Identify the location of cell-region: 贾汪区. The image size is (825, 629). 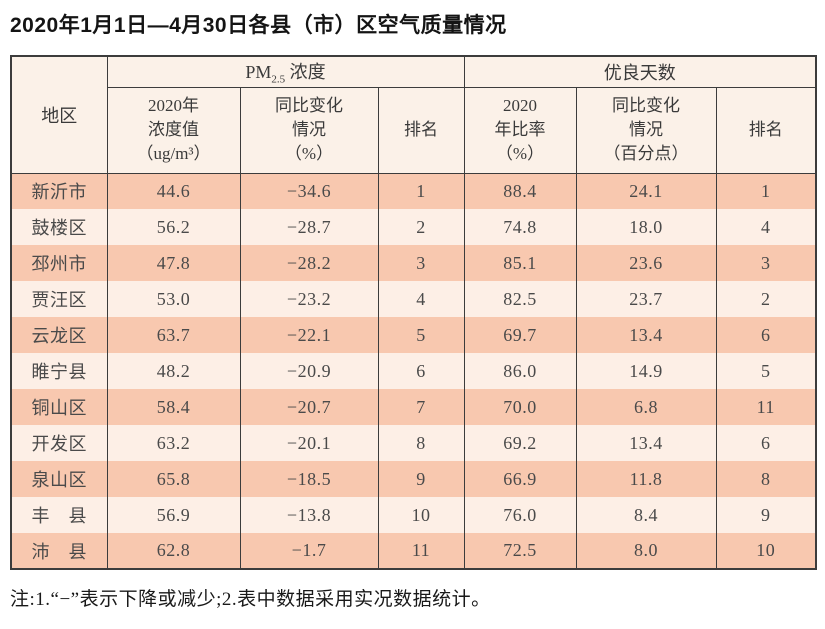
(59, 299).